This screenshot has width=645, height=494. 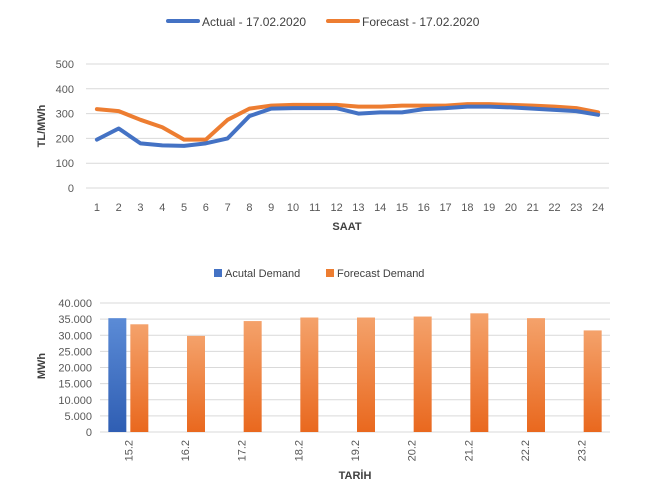 What do you see at coordinates (65, 139) in the screenshot?
I see `line-chart-y-tick-label: 200` at bounding box center [65, 139].